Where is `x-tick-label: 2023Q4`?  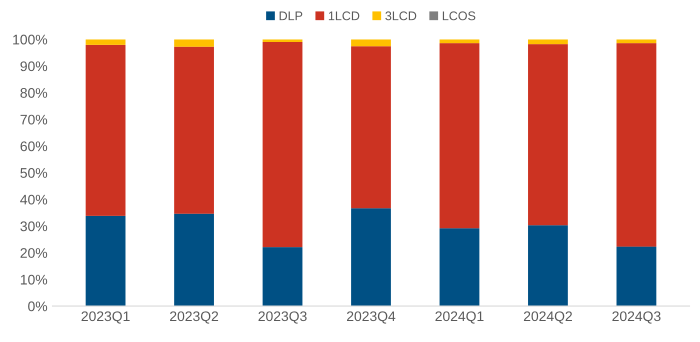 x-tick-label: 2023Q4 is located at coordinates (371, 317).